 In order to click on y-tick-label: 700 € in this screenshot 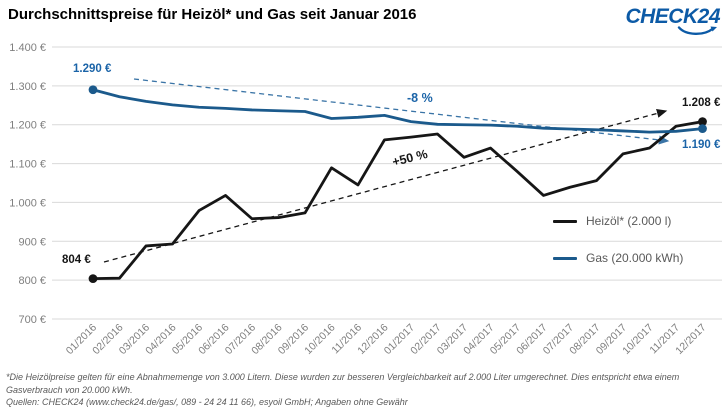, I will do `click(32, 320)`.